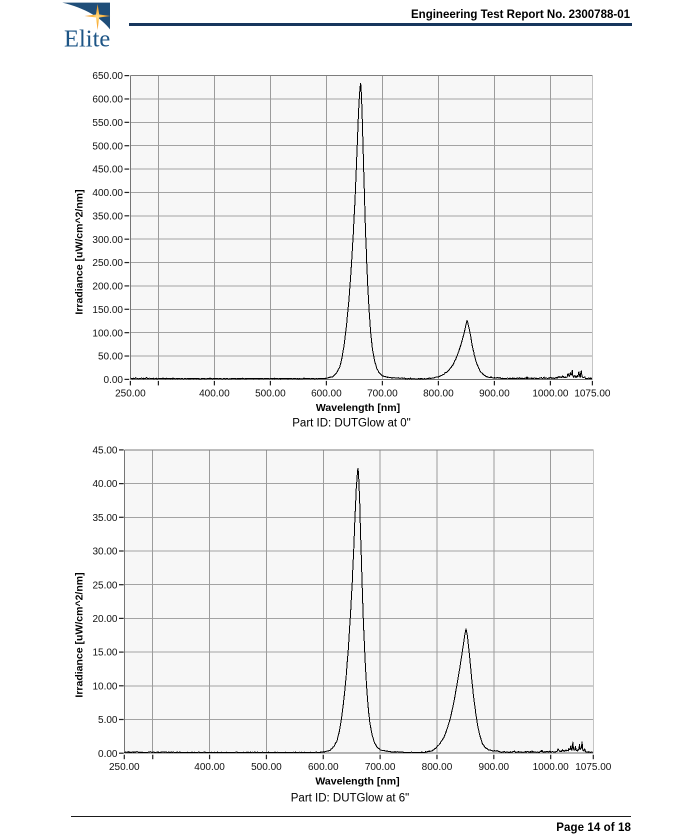  What do you see at coordinates (104, 585) in the screenshot?
I see `svg-text: 25.00` at bounding box center [104, 585].